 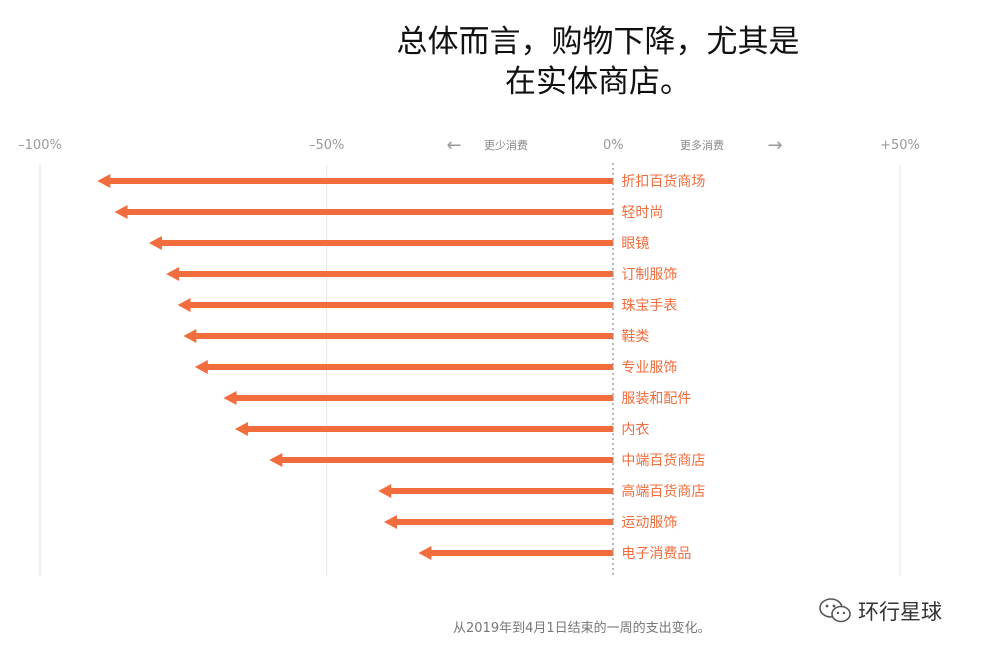 What do you see at coordinates (702, 145) in the screenshot?
I see `more-spend-label: 更多消费` at bounding box center [702, 145].